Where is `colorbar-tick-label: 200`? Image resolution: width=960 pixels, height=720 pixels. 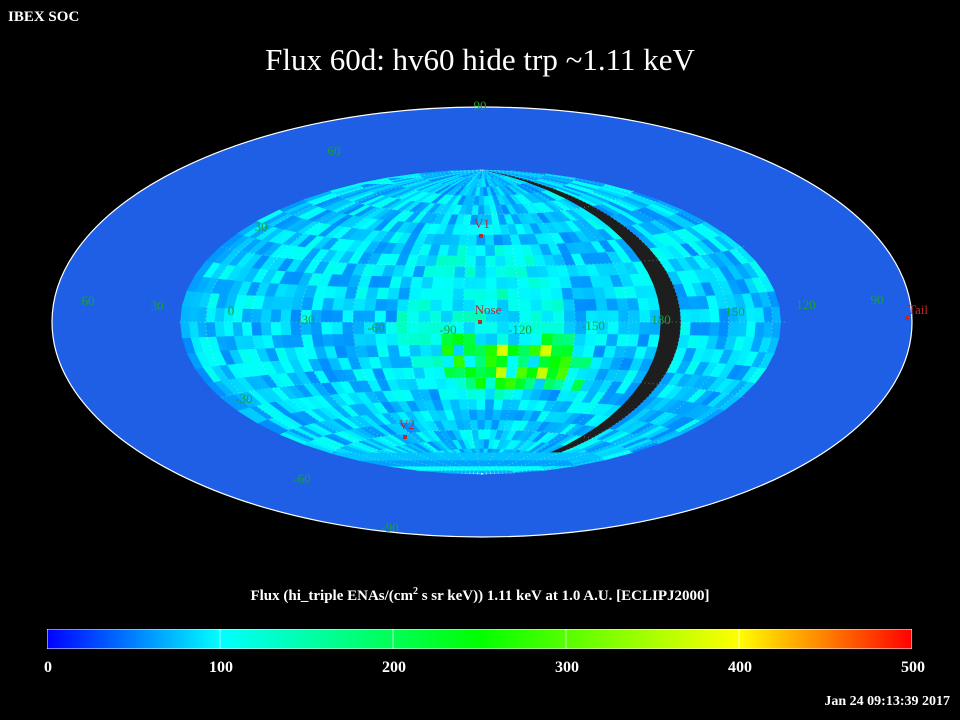 colorbar-tick-label: 200 is located at coordinates (394, 667).